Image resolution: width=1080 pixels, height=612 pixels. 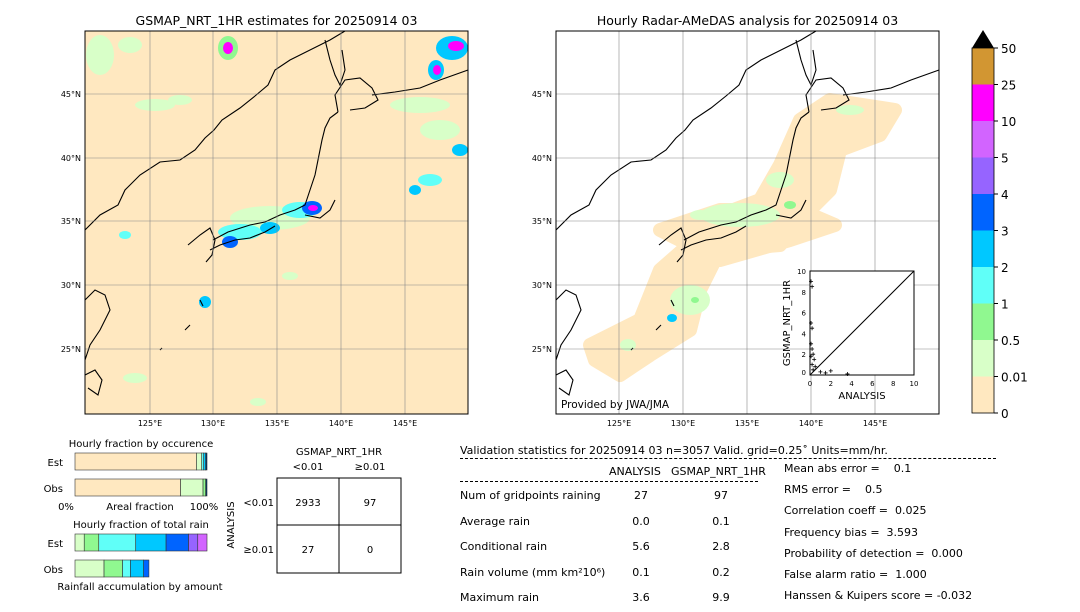 I want to click on row-label: ≥0.01, so click(x=258, y=550).